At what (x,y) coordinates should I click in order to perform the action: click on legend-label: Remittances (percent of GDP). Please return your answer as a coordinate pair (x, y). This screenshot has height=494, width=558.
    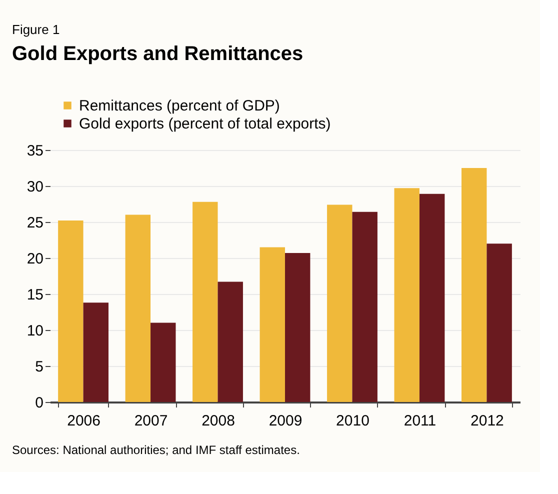
    Looking at the image, I should click on (179, 106).